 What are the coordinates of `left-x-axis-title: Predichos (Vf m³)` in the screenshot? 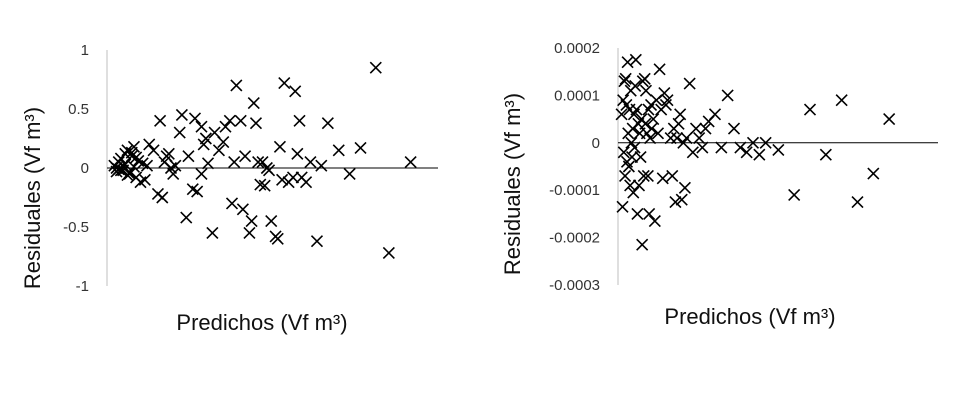 It's located at (261, 322).